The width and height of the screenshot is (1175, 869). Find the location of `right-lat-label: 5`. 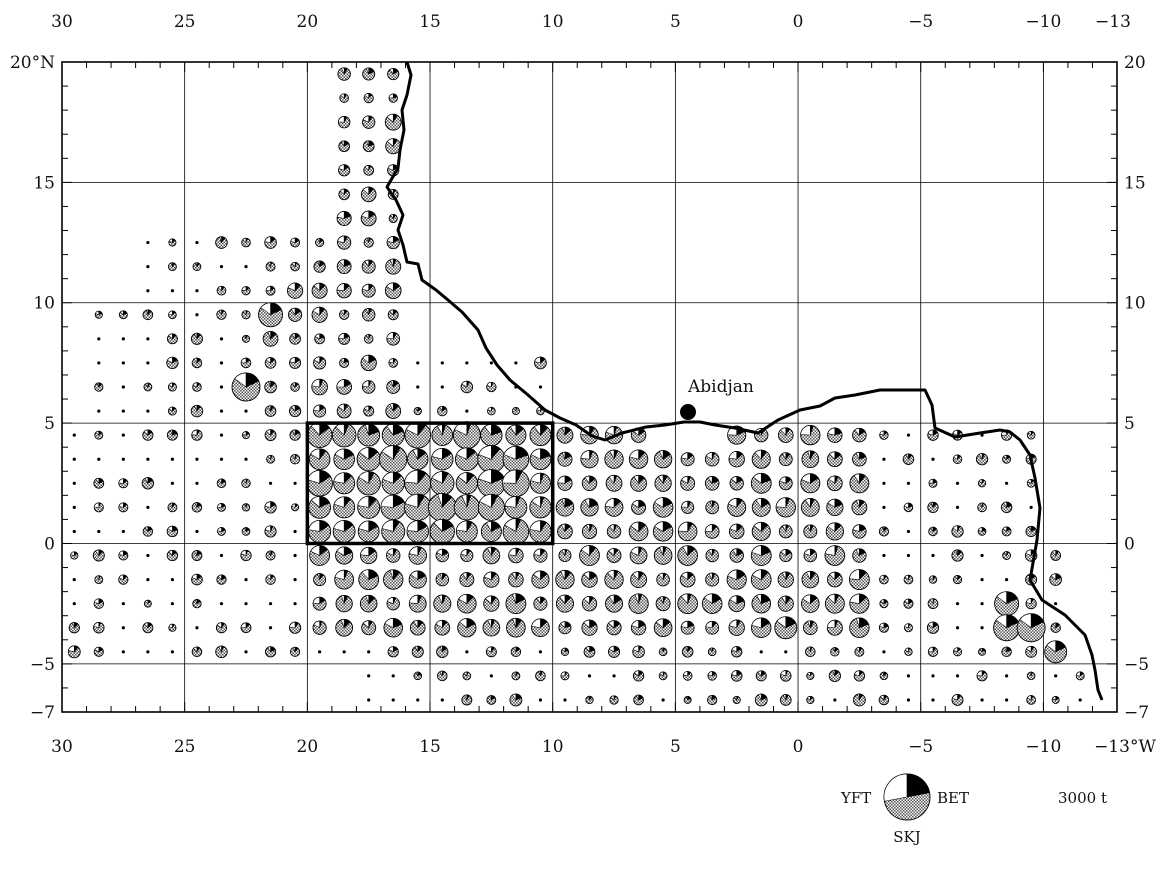

right-lat-label: 5 is located at coordinates (1129, 424).